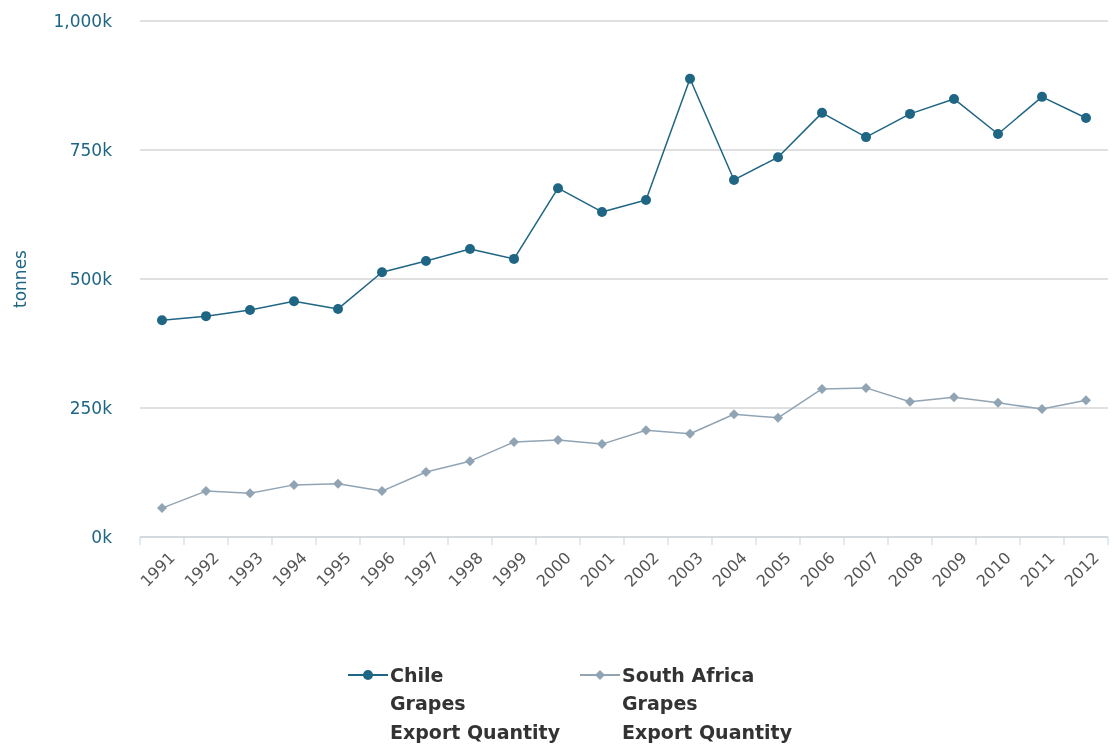  Describe the element at coordinates (707, 703) in the screenshot. I see `legend-label: South Africa Grapes Export Quantity` at that location.